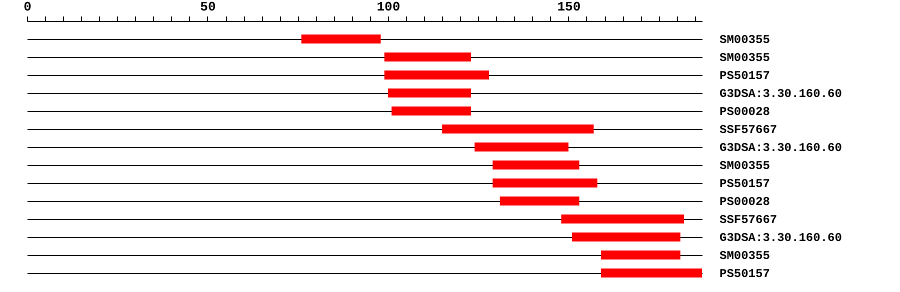  Describe the element at coordinates (569, 7) in the screenshot. I see `x-tick-label: 150` at that location.